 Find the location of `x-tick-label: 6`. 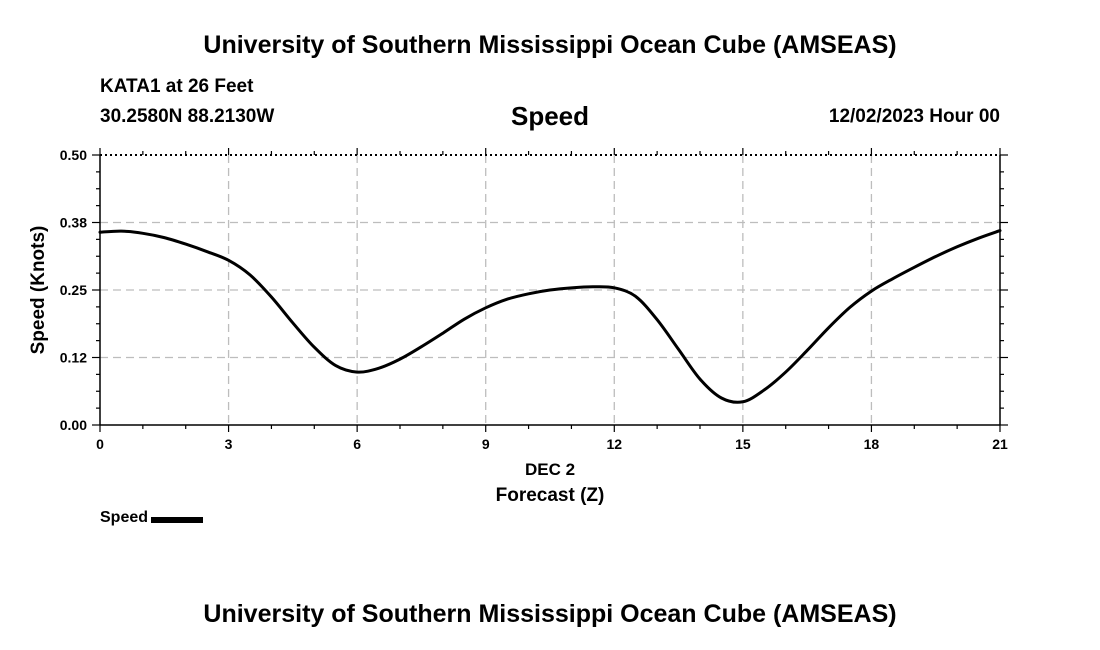

x-tick-label: 6 is located at coordinates (357, 444).